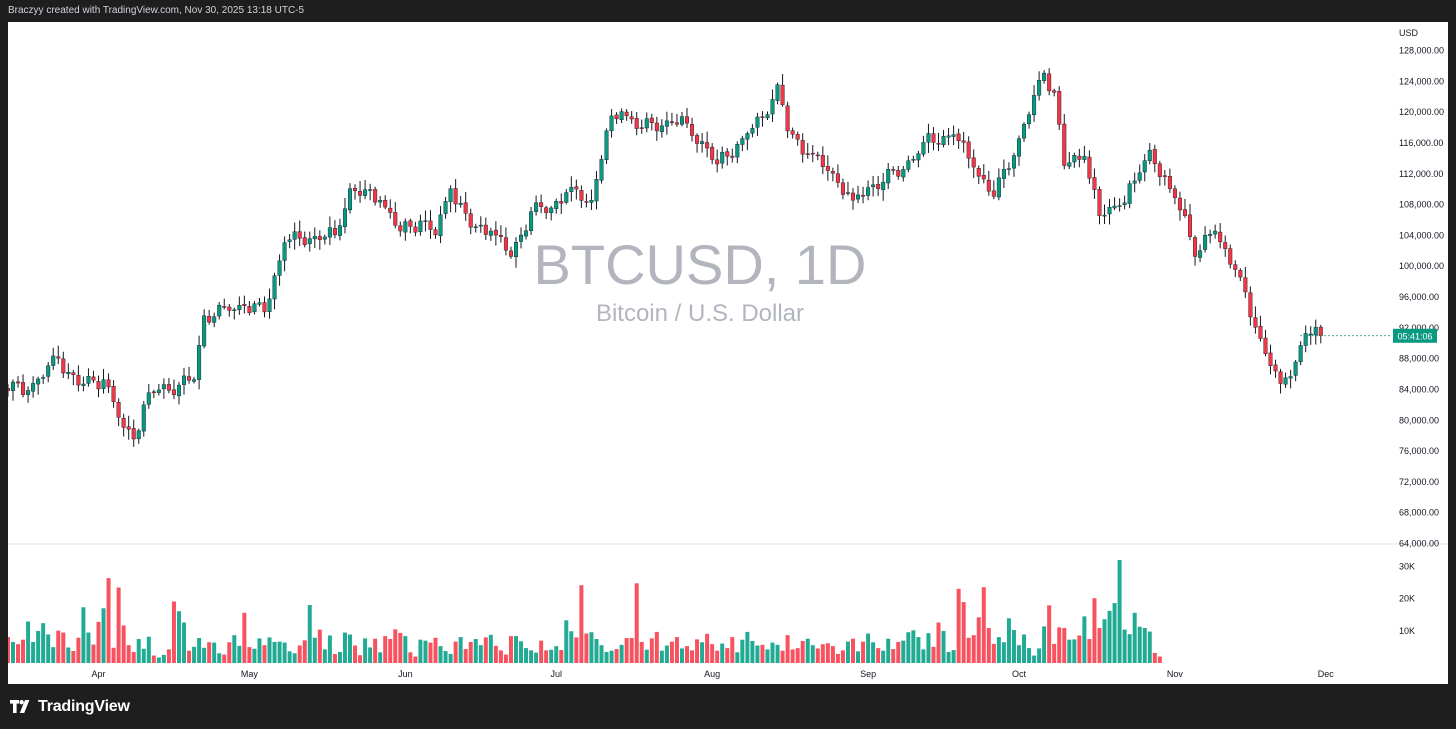 The image size is (1456, 729). What do you see at coordinates (1415, 335) in the screenshot?
I see `last-price-box` at bounding box center [1415, 335].